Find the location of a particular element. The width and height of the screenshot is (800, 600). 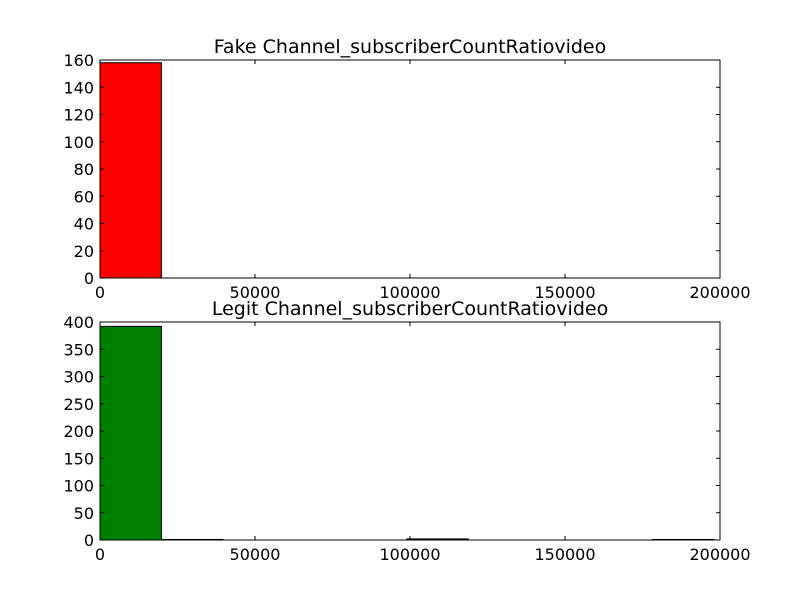

y-tick-label: 60 is located at coordinates (84, 196).